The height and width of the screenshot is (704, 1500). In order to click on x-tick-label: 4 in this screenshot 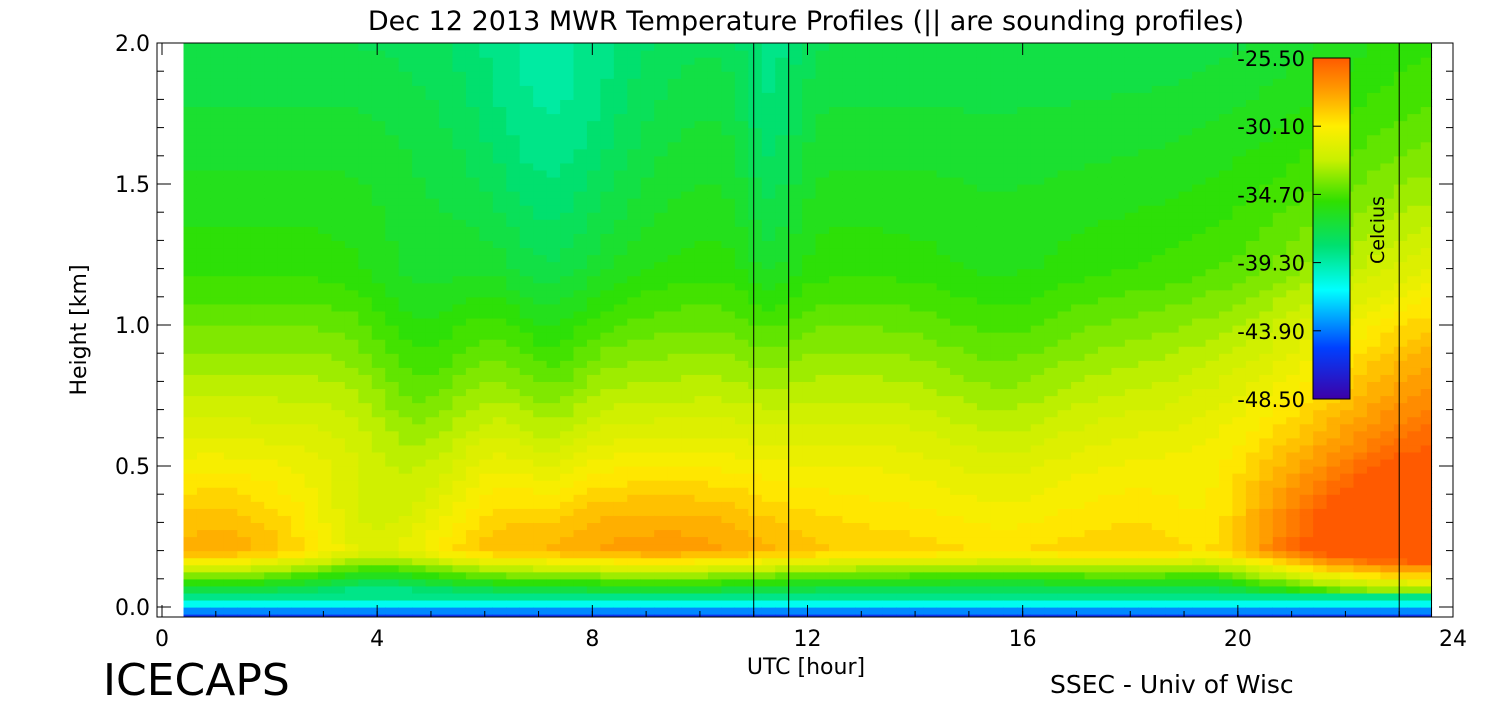, I will do `click(377, 639)`.